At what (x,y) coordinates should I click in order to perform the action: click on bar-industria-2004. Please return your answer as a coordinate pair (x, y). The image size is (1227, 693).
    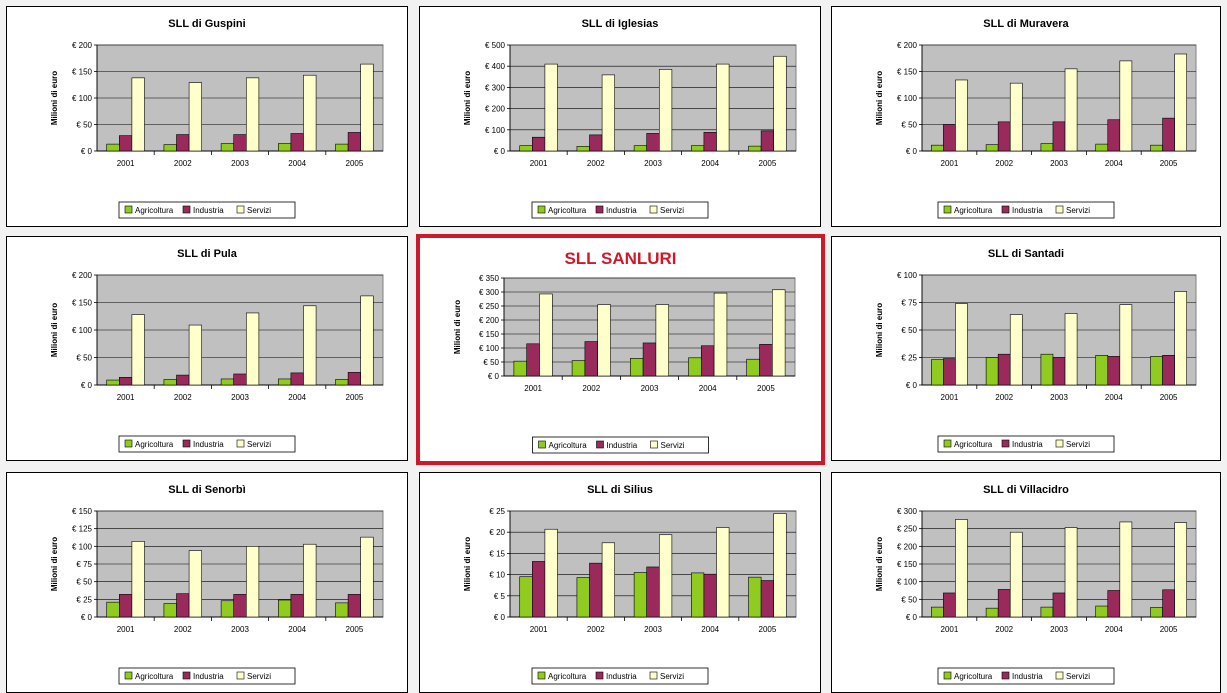
    Looking at the image, I should click on (710, 142).